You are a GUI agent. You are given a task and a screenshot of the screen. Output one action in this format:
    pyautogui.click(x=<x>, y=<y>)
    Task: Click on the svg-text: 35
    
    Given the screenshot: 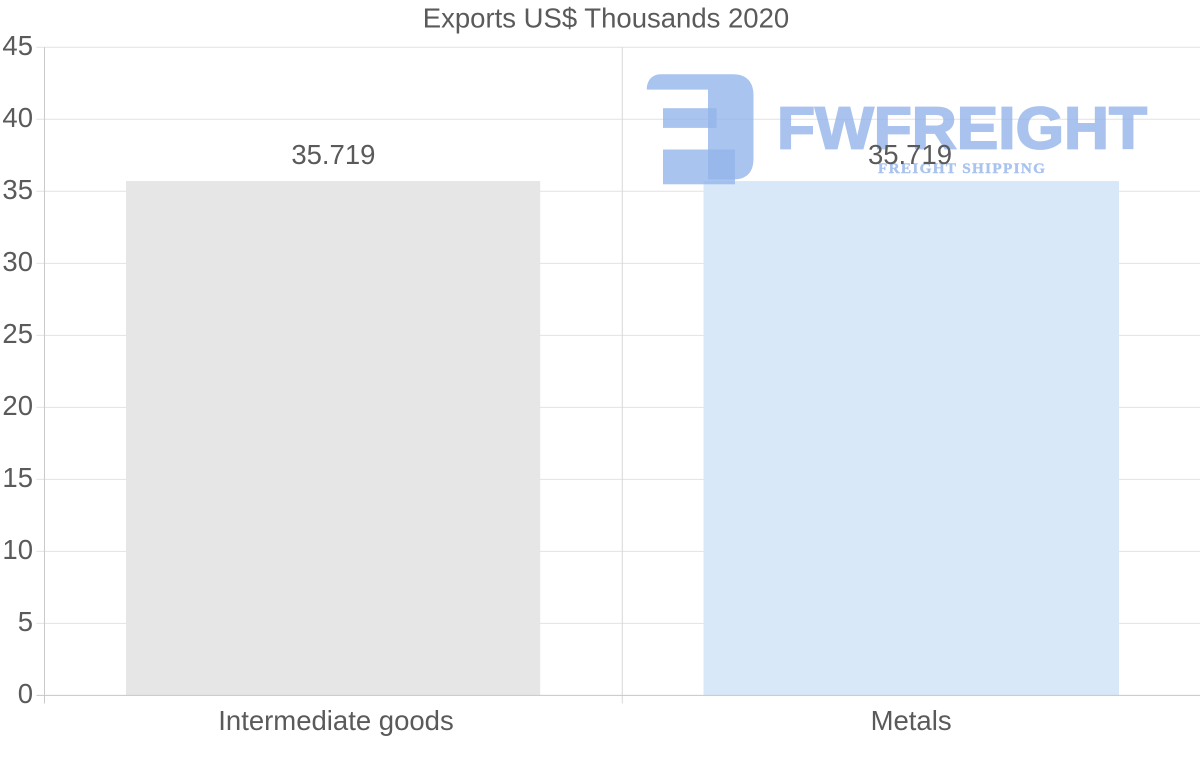 What is the action you would take?
    pyautogui.click(x=17, y=189)
    